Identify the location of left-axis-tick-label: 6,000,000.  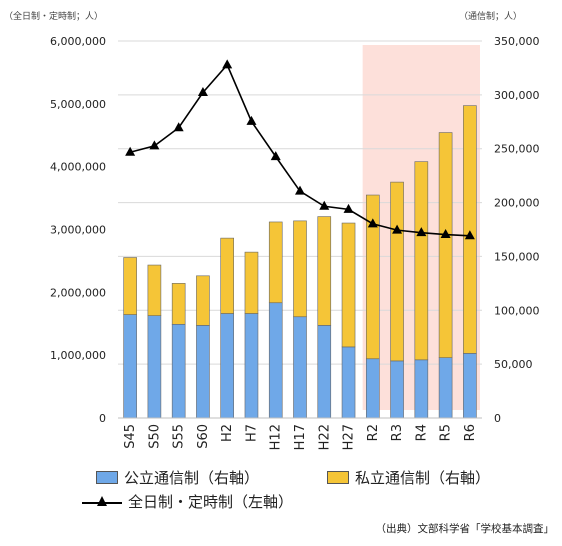
(78, 41).